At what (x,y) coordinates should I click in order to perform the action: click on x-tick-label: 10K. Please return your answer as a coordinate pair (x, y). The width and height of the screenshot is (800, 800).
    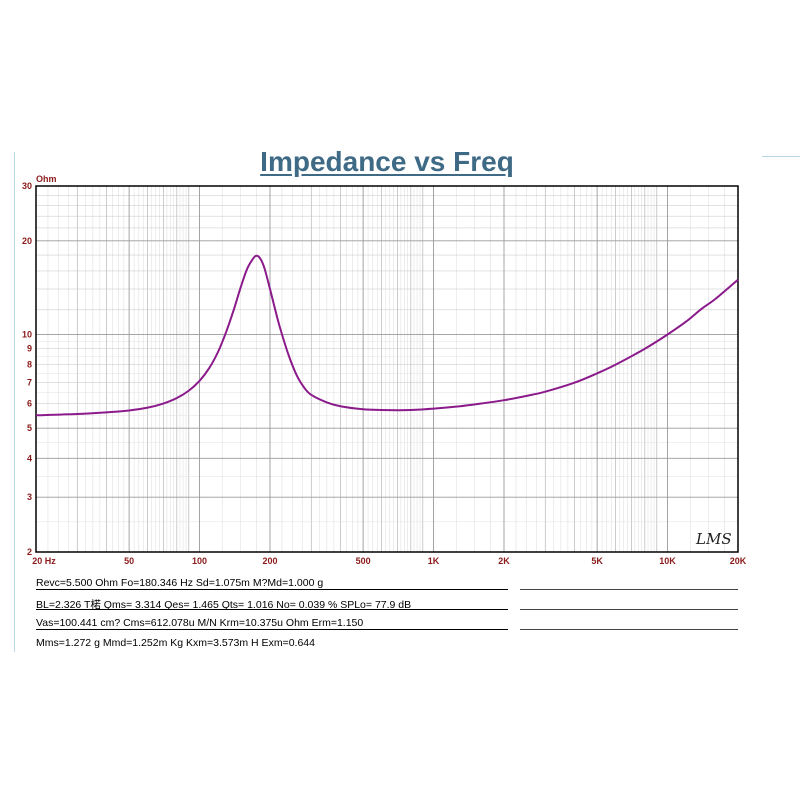
    Looking at the image, I should click on (667, 561).